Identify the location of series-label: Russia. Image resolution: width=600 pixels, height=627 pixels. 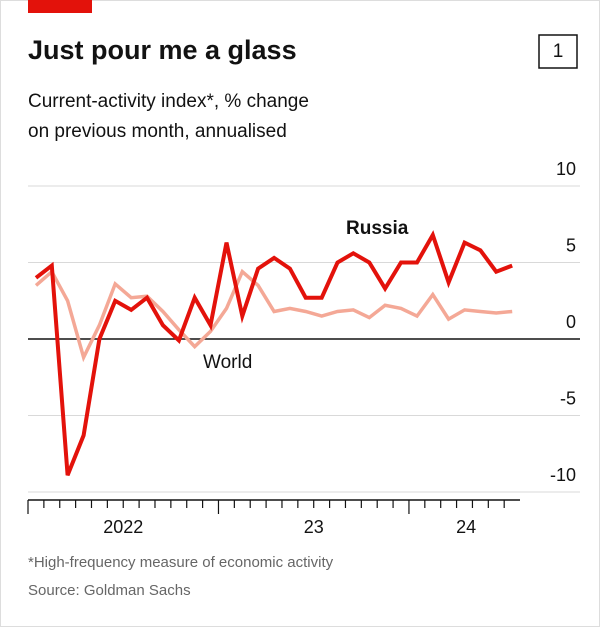
(377, 228).